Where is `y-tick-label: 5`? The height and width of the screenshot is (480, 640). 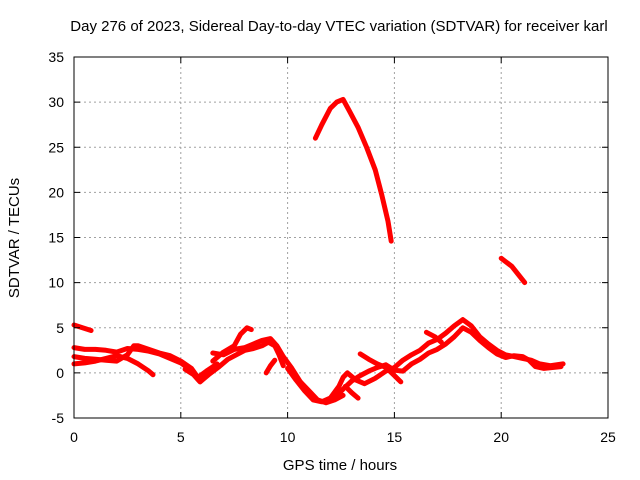 y-tick-label: 5 is located at coordinates (60, 328).